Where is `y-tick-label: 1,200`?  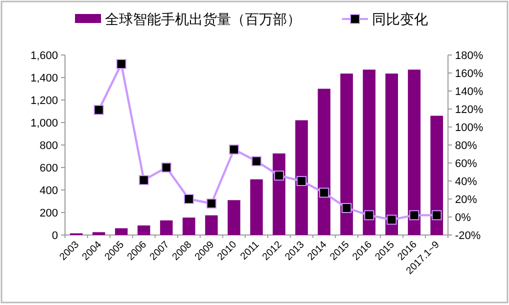 y-tick-label: 1,200 is located at coordinates (44, 101).